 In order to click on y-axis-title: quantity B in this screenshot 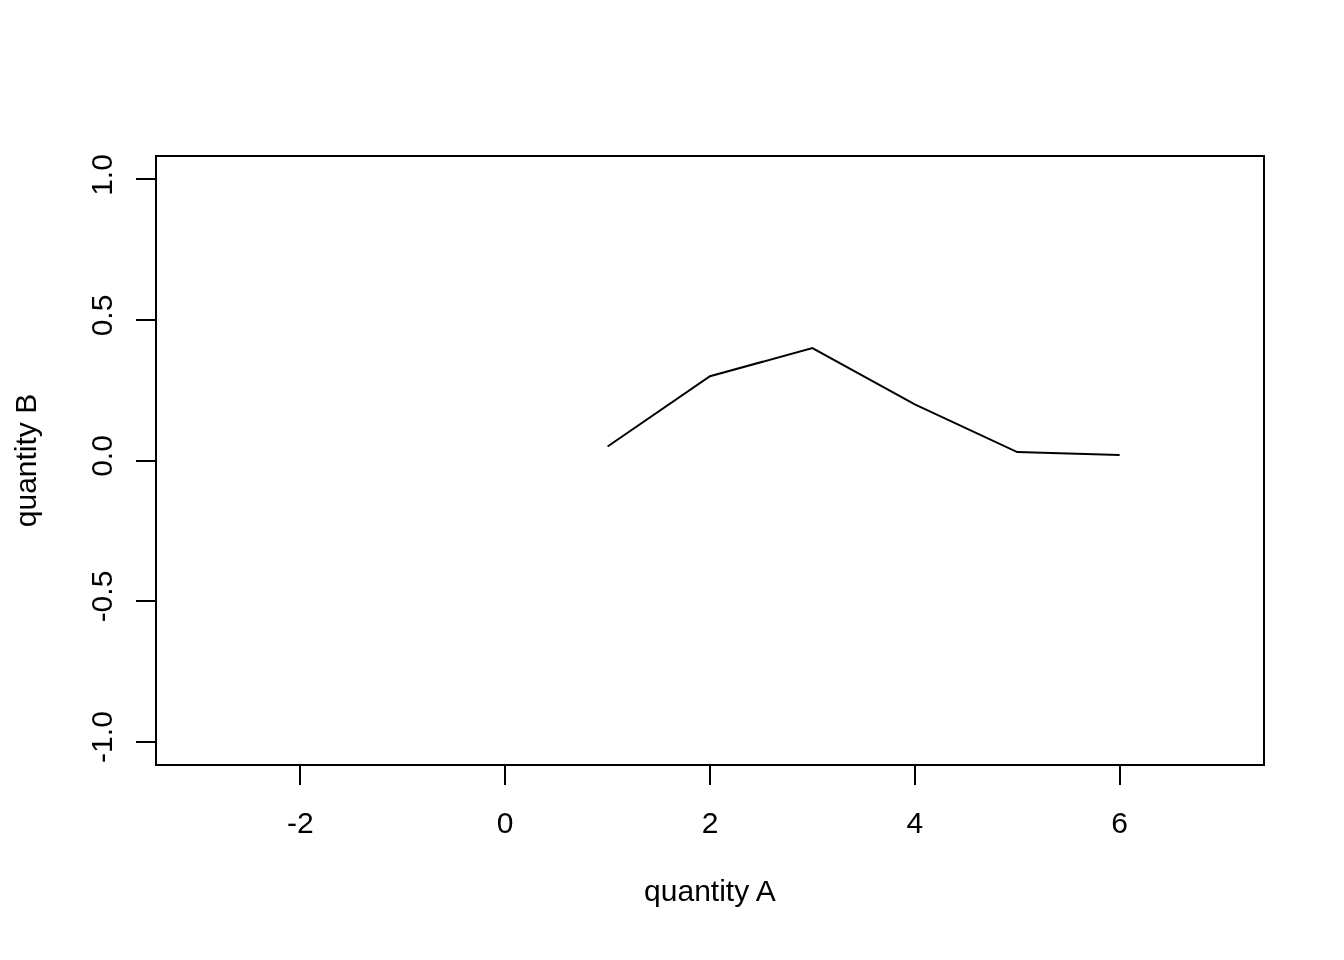, I will do `click(25, 460)`.